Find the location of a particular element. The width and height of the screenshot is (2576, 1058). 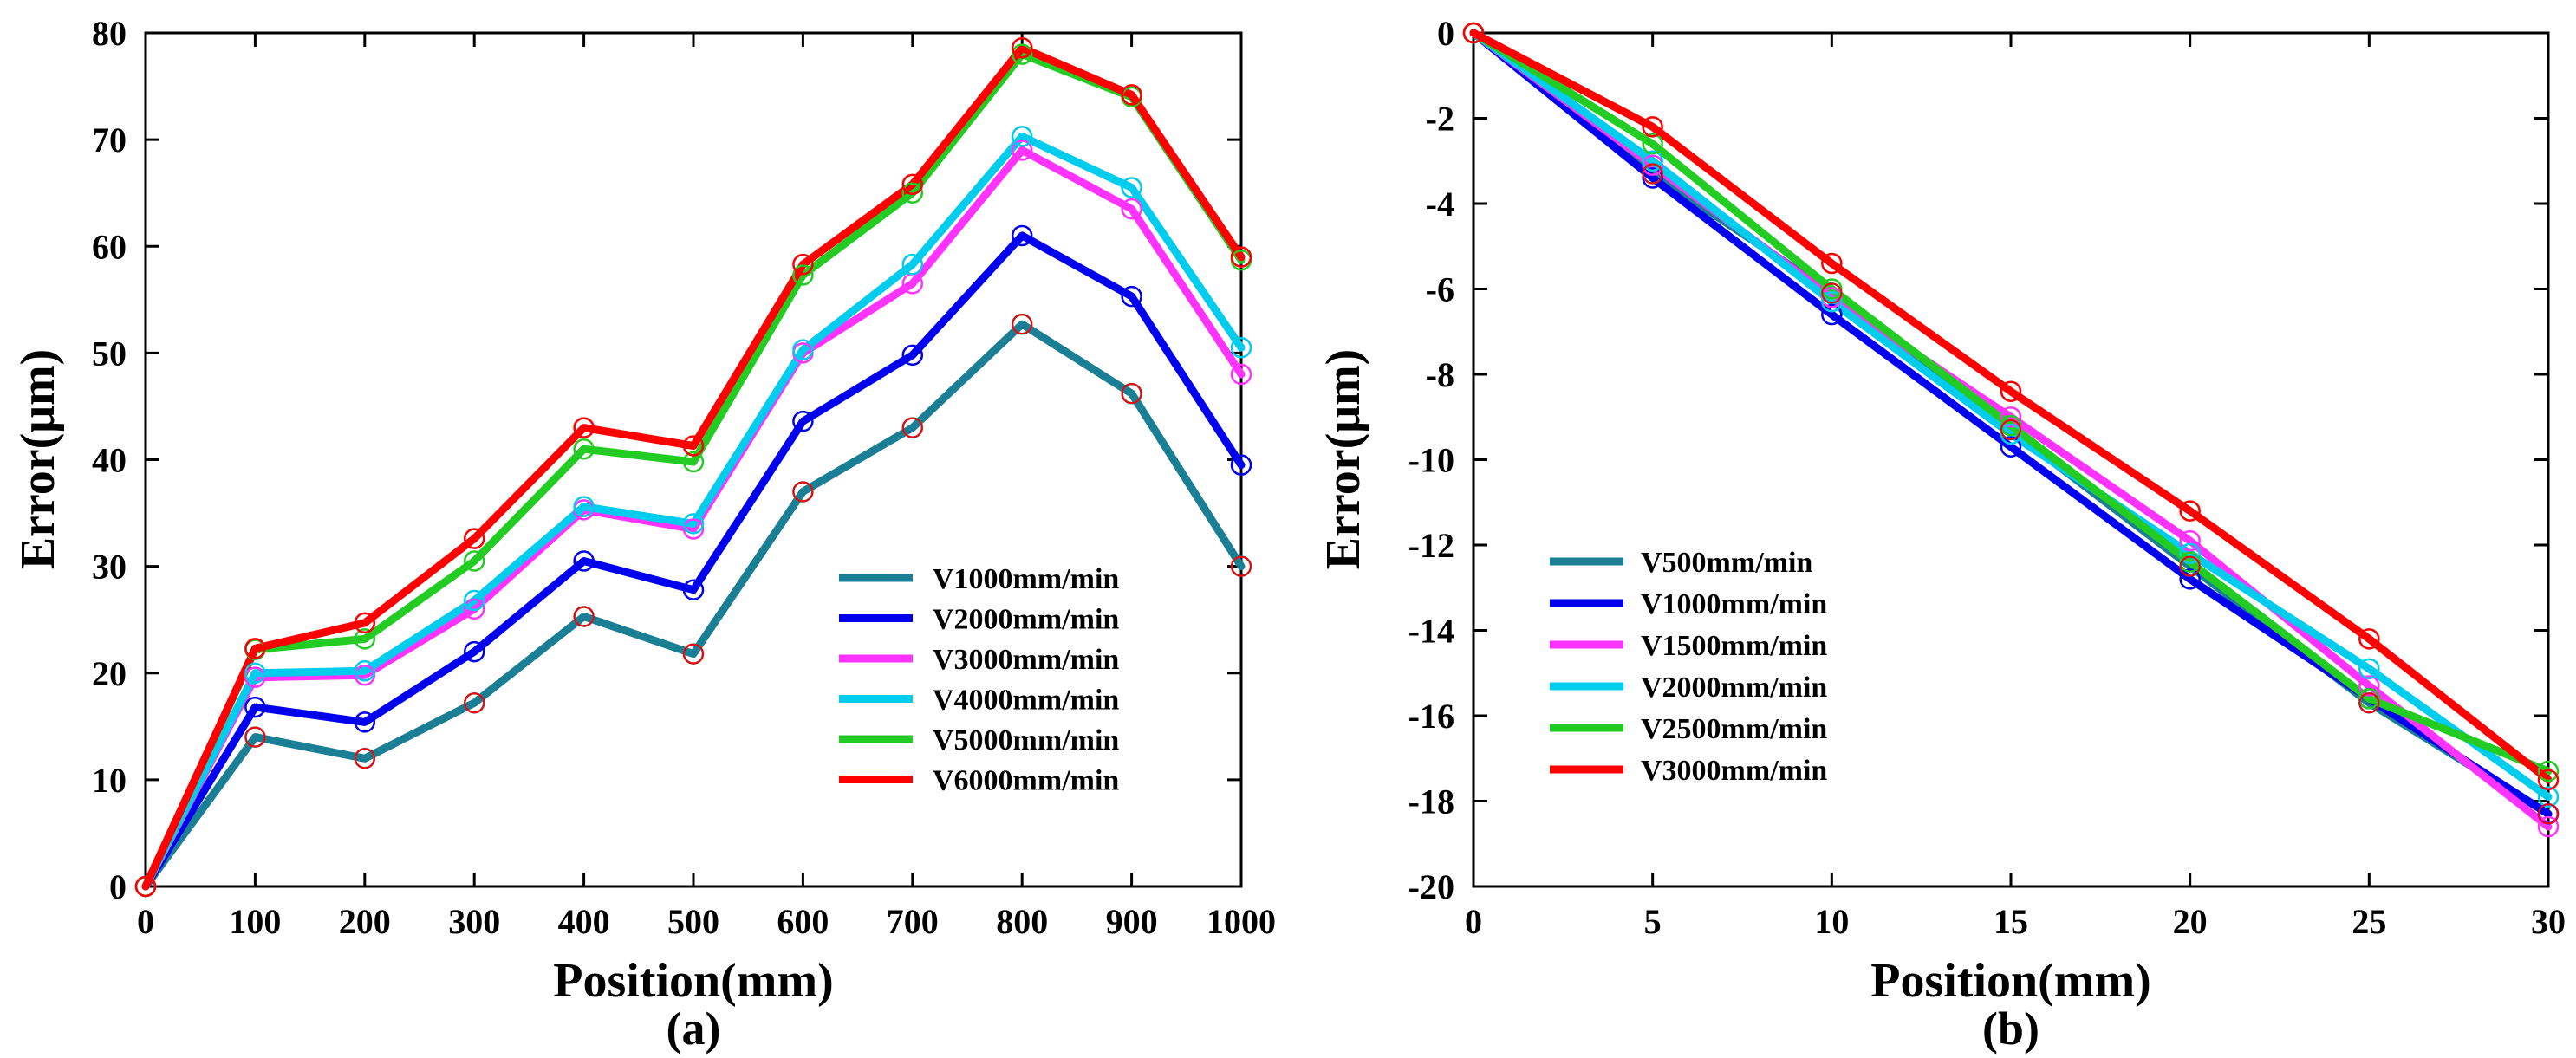

x-tick-label: 20 is located at coordinates (2190, 921).